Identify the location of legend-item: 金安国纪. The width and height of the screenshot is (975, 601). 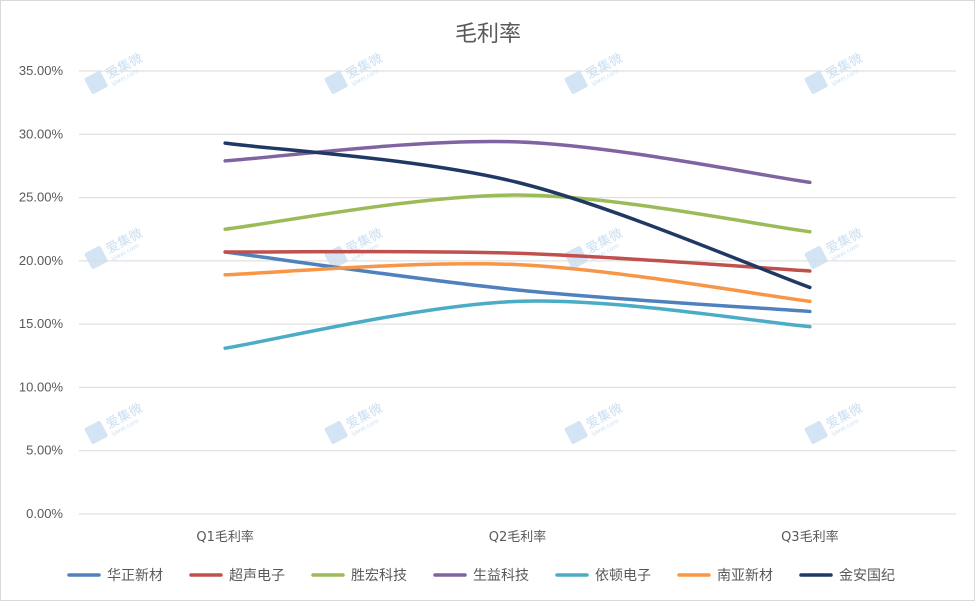
(847, 576).